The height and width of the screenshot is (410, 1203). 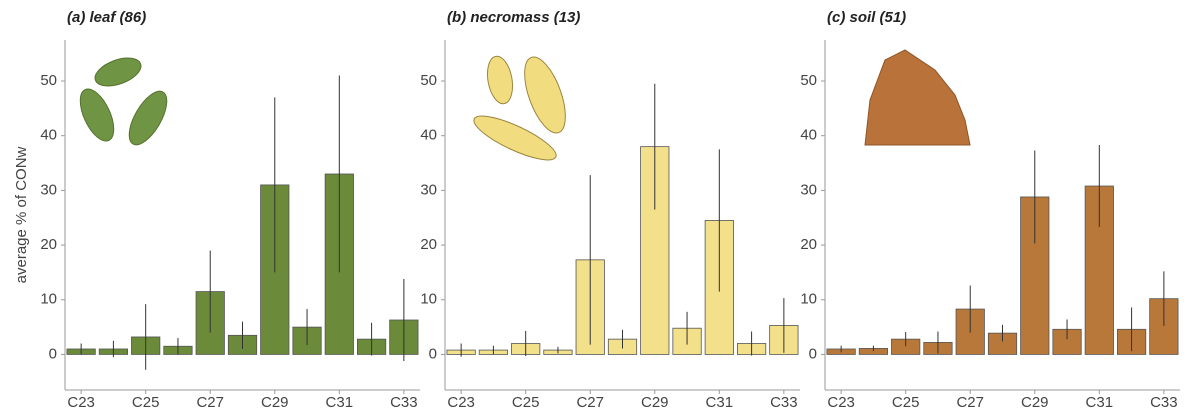 I want to click on panel-title: (a) leaf (86), so click(x=106, y=17).